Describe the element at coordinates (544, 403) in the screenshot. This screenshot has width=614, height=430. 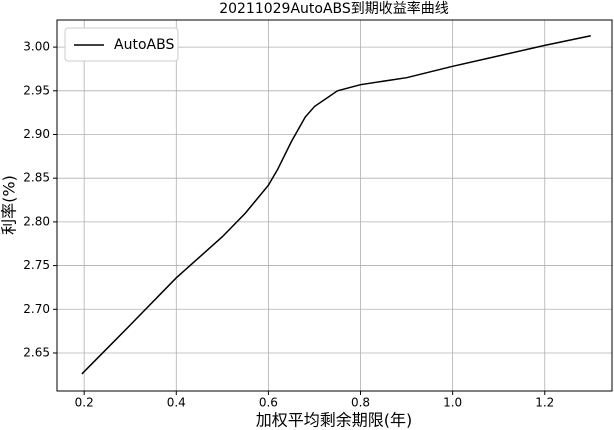
I see `x-tick-label: 1.2` at that location.